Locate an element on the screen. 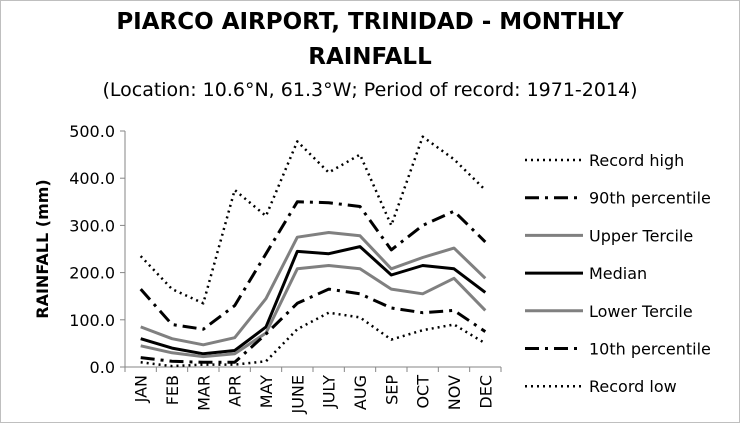 This screenshot has width=740, height=423. x-tick-label: NOV is located at coordinates (454, 392).